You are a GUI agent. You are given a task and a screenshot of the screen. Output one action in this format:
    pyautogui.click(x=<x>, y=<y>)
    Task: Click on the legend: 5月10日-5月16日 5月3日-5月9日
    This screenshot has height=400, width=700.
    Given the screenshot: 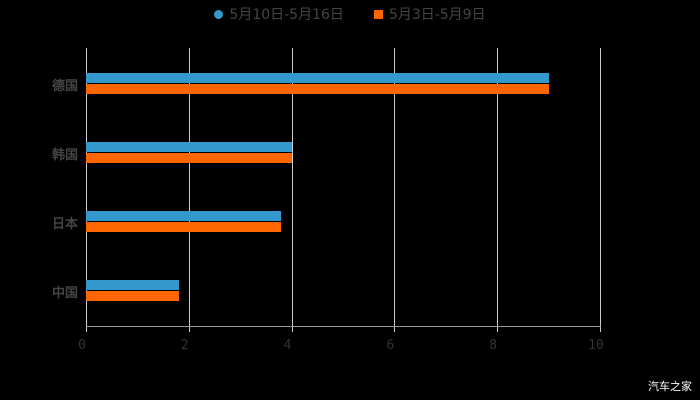 What is the action you would take?
    pyautogui.click(x=350, y=14)
    